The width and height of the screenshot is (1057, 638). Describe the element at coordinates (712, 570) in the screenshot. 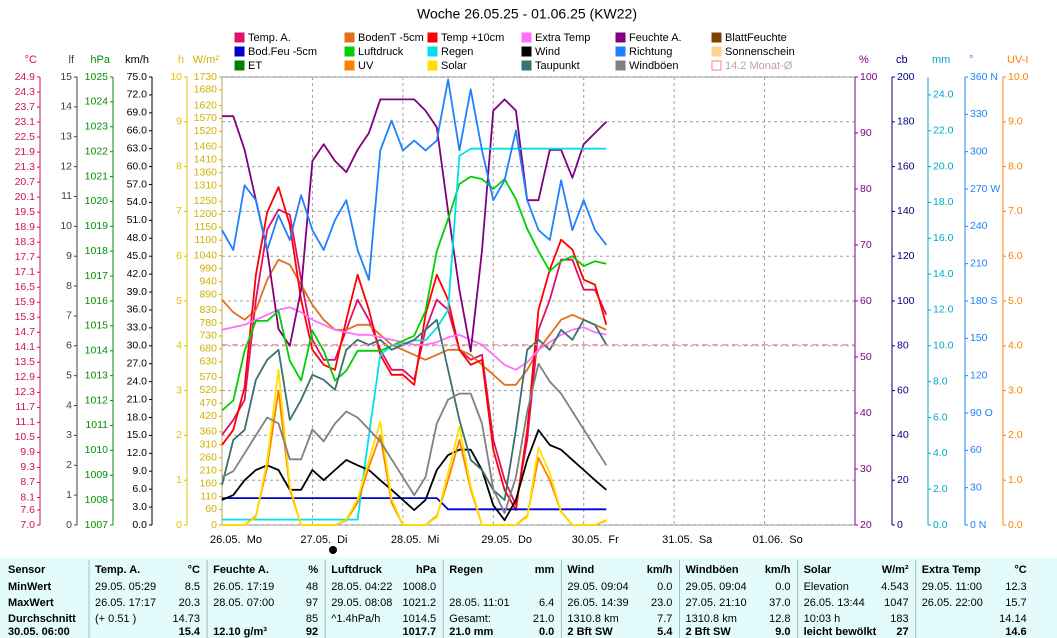

I see `group-header: Windböen` at that location.